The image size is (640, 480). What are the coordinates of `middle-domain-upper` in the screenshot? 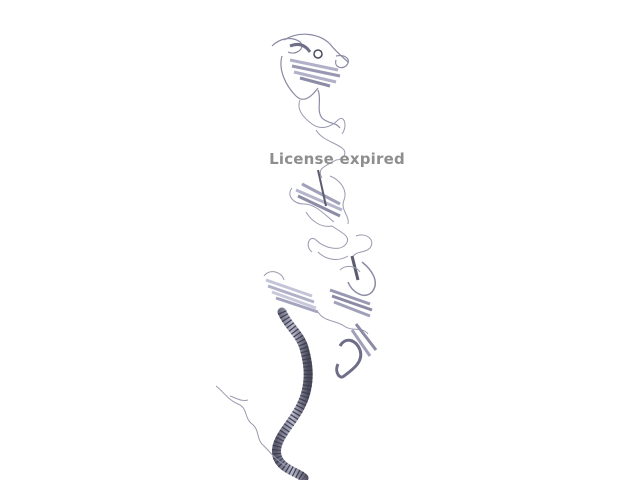 It's located at (319, 198).